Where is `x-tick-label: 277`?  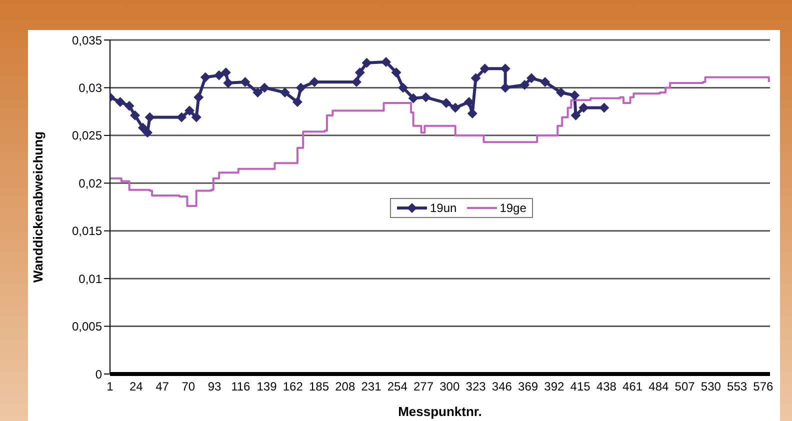 x-tick-label: 277 is located at coordinates (424, 387).